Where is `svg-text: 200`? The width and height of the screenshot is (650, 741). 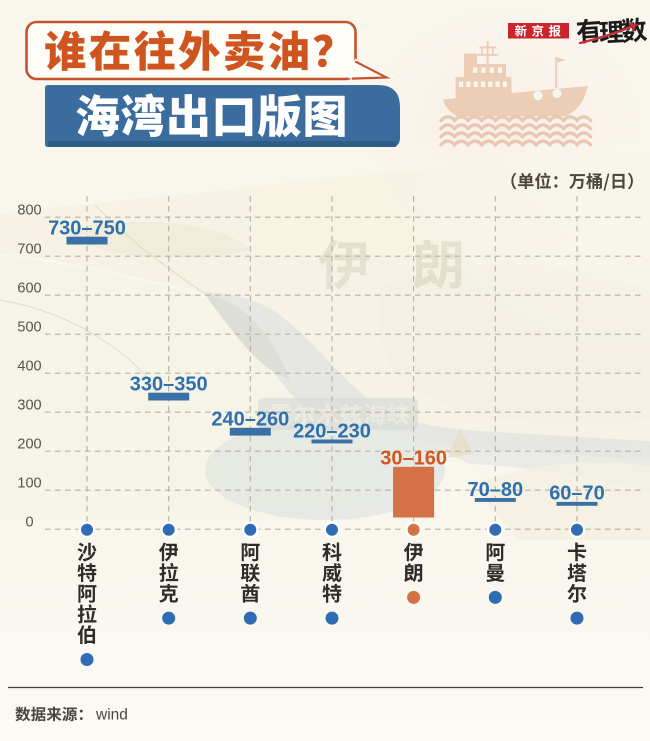
svg-text: 200 is located at coordinates (29, 445).